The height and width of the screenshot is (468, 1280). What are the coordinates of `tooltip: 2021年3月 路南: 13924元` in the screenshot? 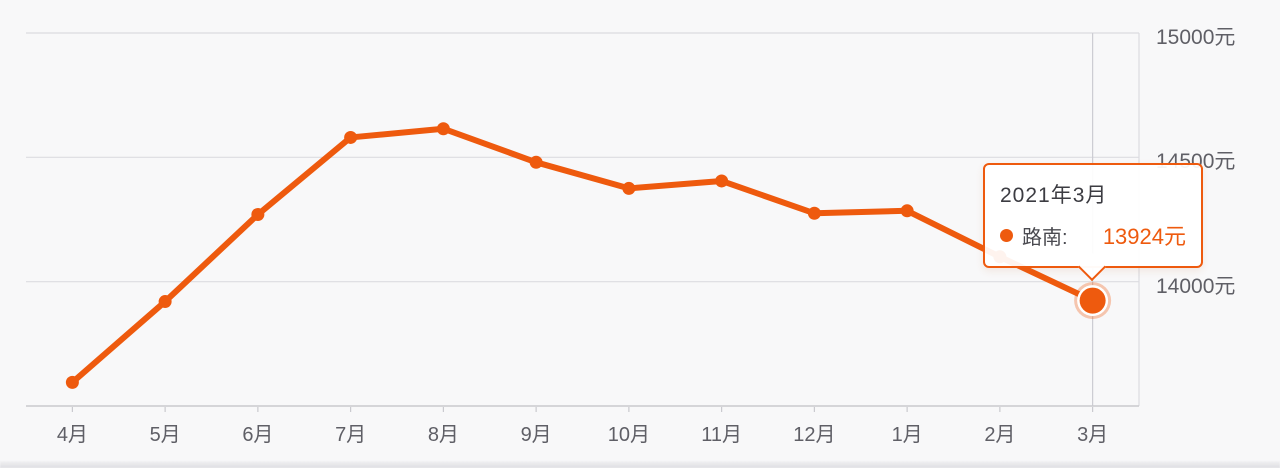 It's located at (1093, 222).